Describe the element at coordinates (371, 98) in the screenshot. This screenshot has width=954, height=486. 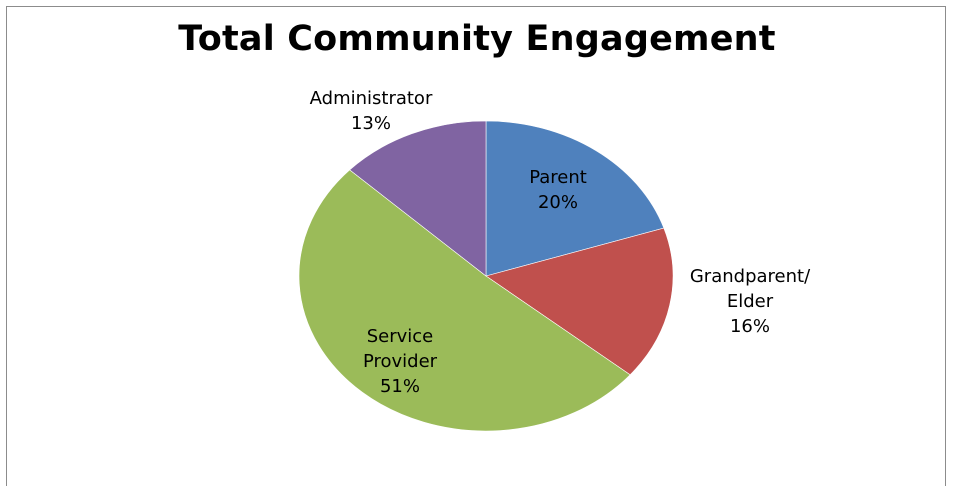
I see `slice-name: Administrator` at that location.